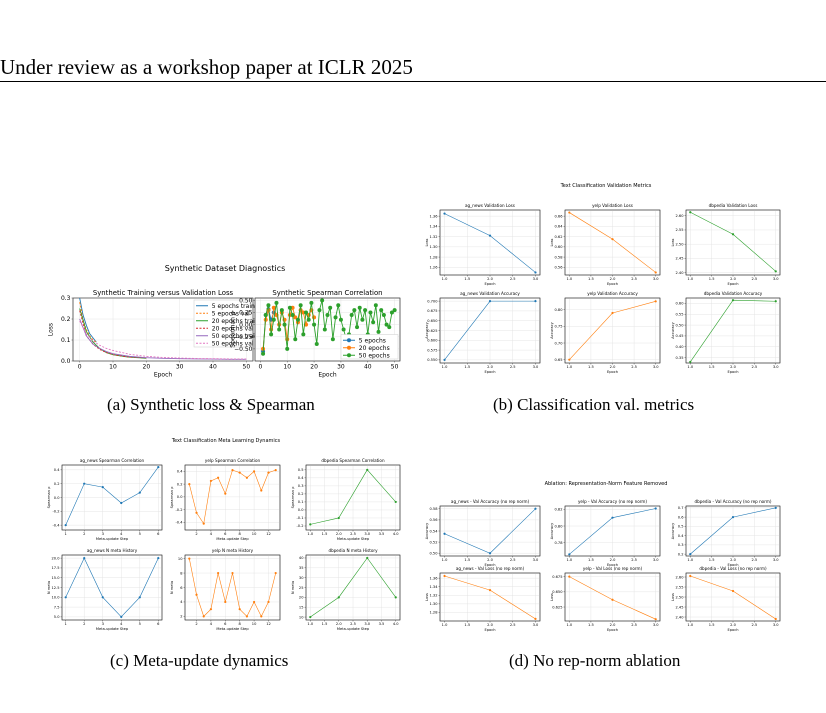  What do you see at coordinates (536, 560) in the screenshot?
I see `x-tick-label: 3.0` at bounding box center [536, 560].